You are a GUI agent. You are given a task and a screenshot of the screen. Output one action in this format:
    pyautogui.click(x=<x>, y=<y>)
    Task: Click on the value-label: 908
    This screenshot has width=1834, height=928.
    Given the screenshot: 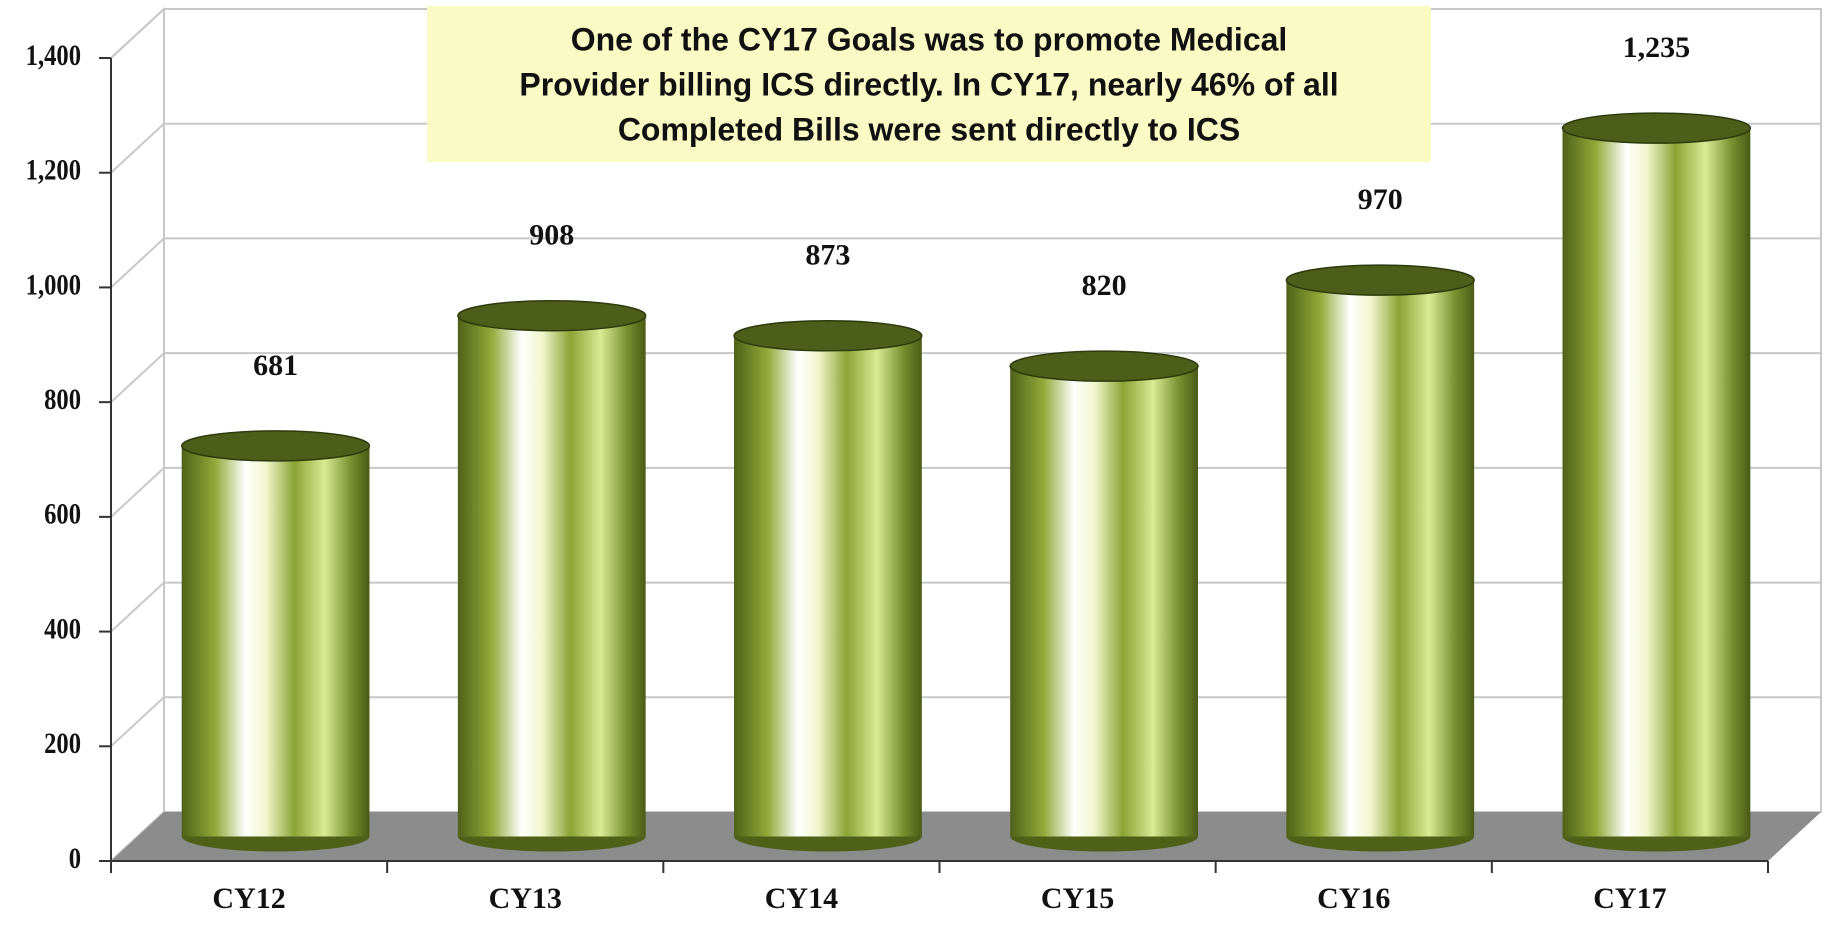 What is the action you would take?
    pyautogui.click(x=551, y=235)
    